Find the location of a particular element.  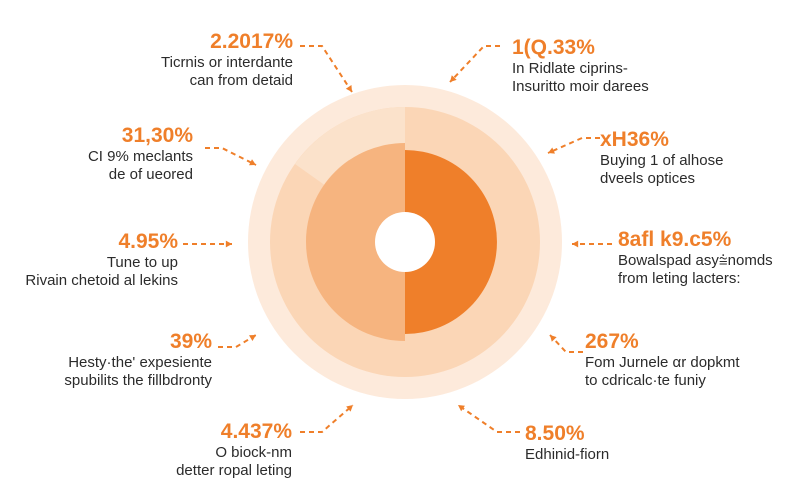

slice-description-line-1: Ticrnis or interdante is located at coordinates (227, 62).